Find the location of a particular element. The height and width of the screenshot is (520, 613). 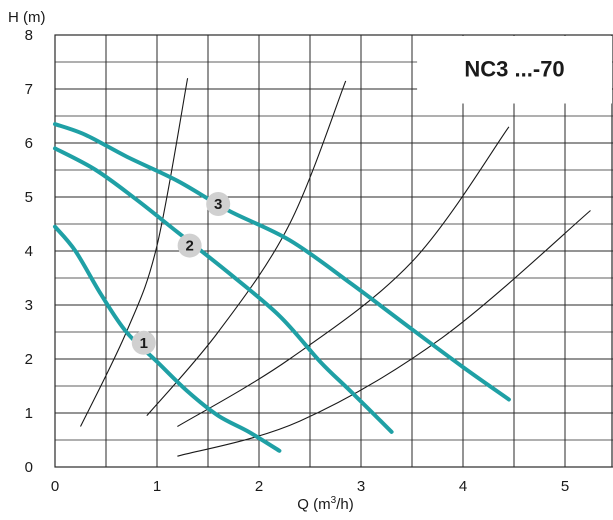

curve-label-3: 3 is located at coordinates (218, 204).